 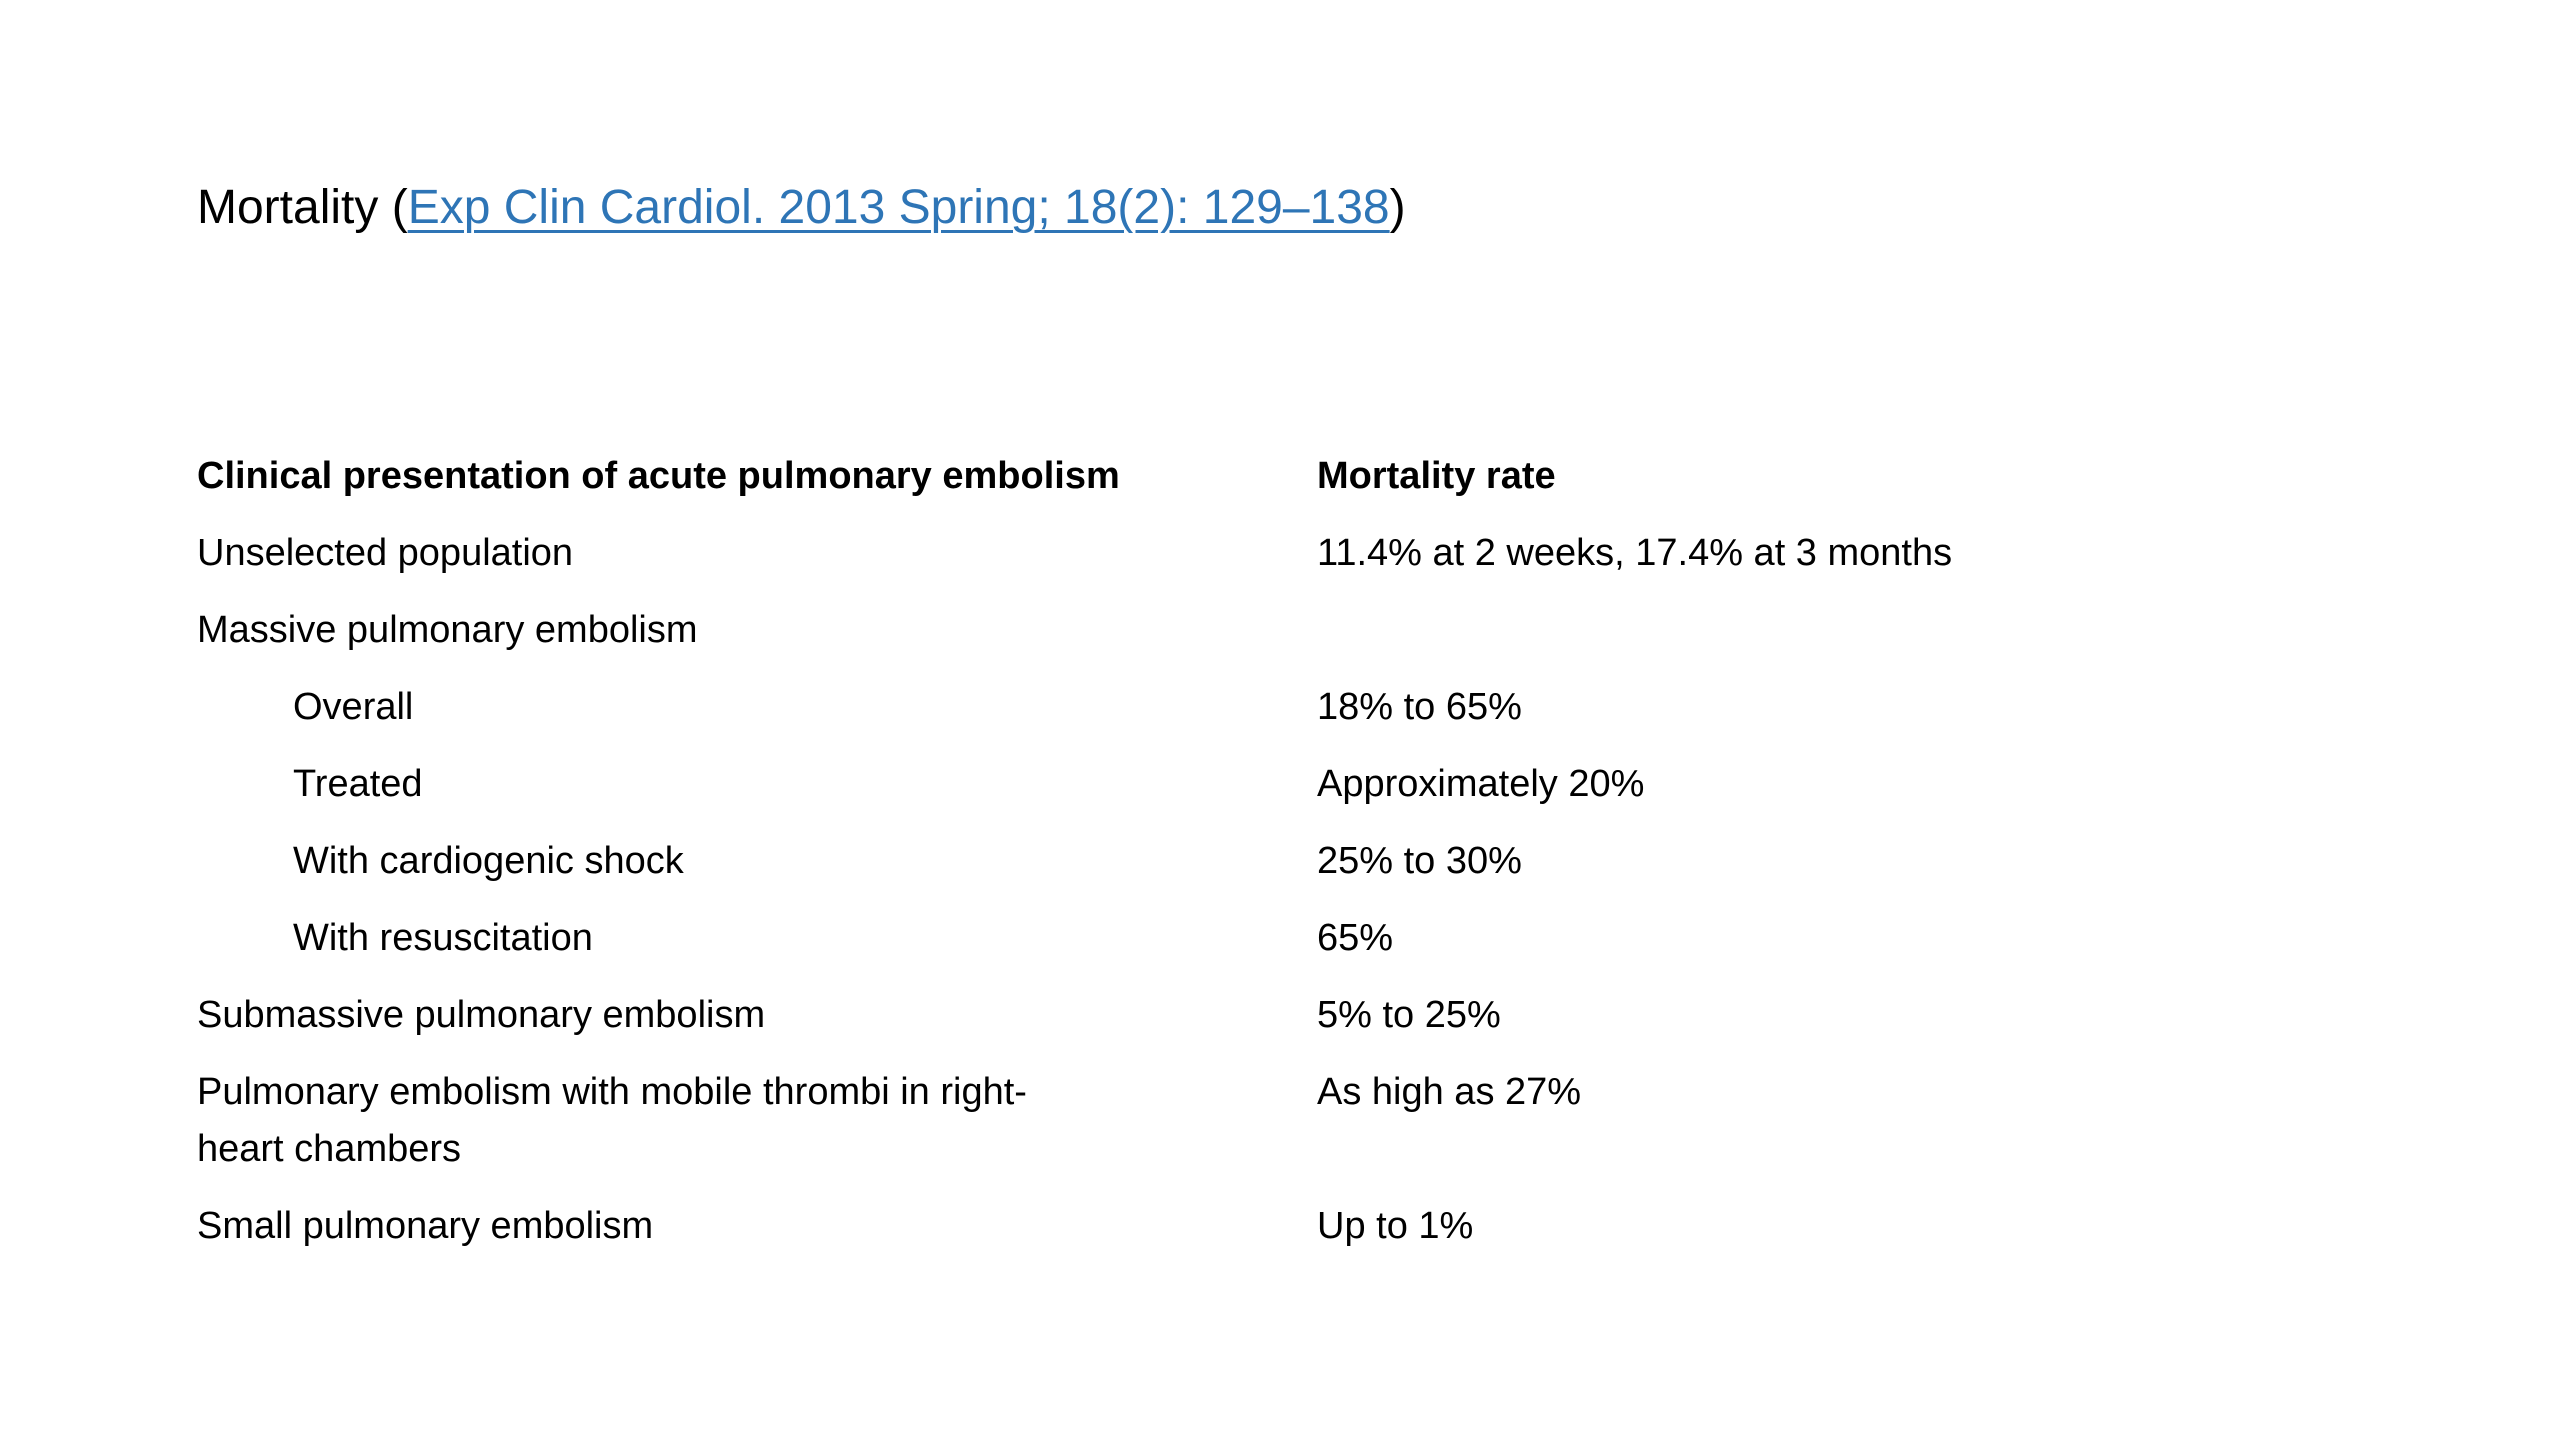 What do you see at coordinates (1419, 861) in the screenshot?
I see `row-value: 25% to 30%` at bounding box center [1419, 861].